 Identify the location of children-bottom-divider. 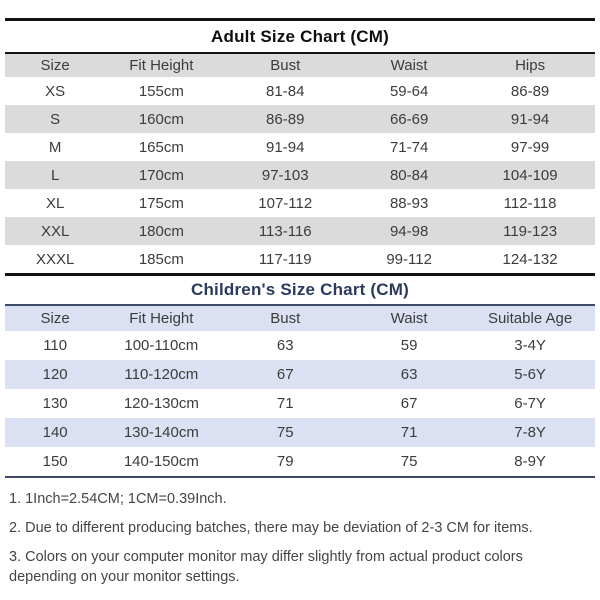
(300, 477).